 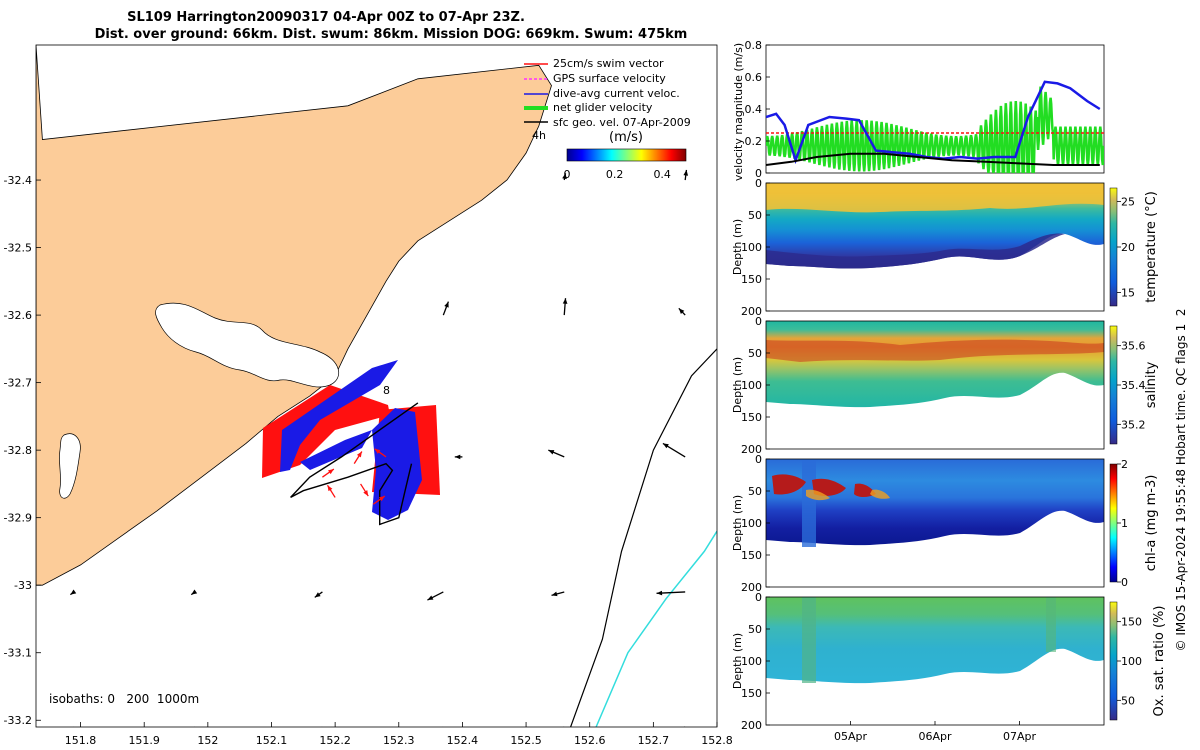 What do you see at coordinates (809, 640) in the screenshot?
I see `oxygen-column` at bounding box center [809, 640].